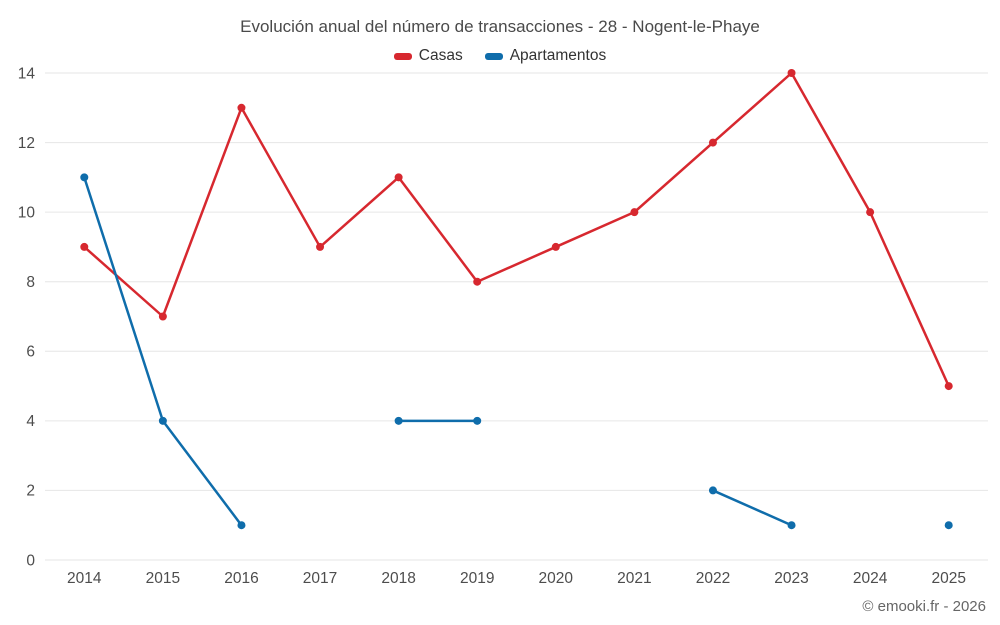 Image resolution: width=1000 pixels, height=625 pixels. What do you see at coordinates (30, 421) in the screenshot?
I see `y-tick-label: 4` at bounding box center [30, 421].